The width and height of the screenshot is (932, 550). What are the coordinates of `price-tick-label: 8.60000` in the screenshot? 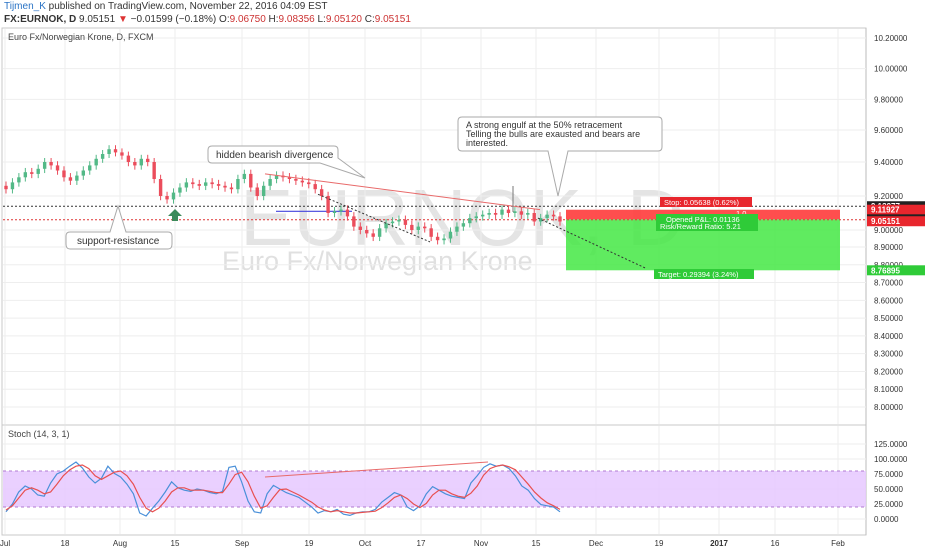 It's located at (888, 300).